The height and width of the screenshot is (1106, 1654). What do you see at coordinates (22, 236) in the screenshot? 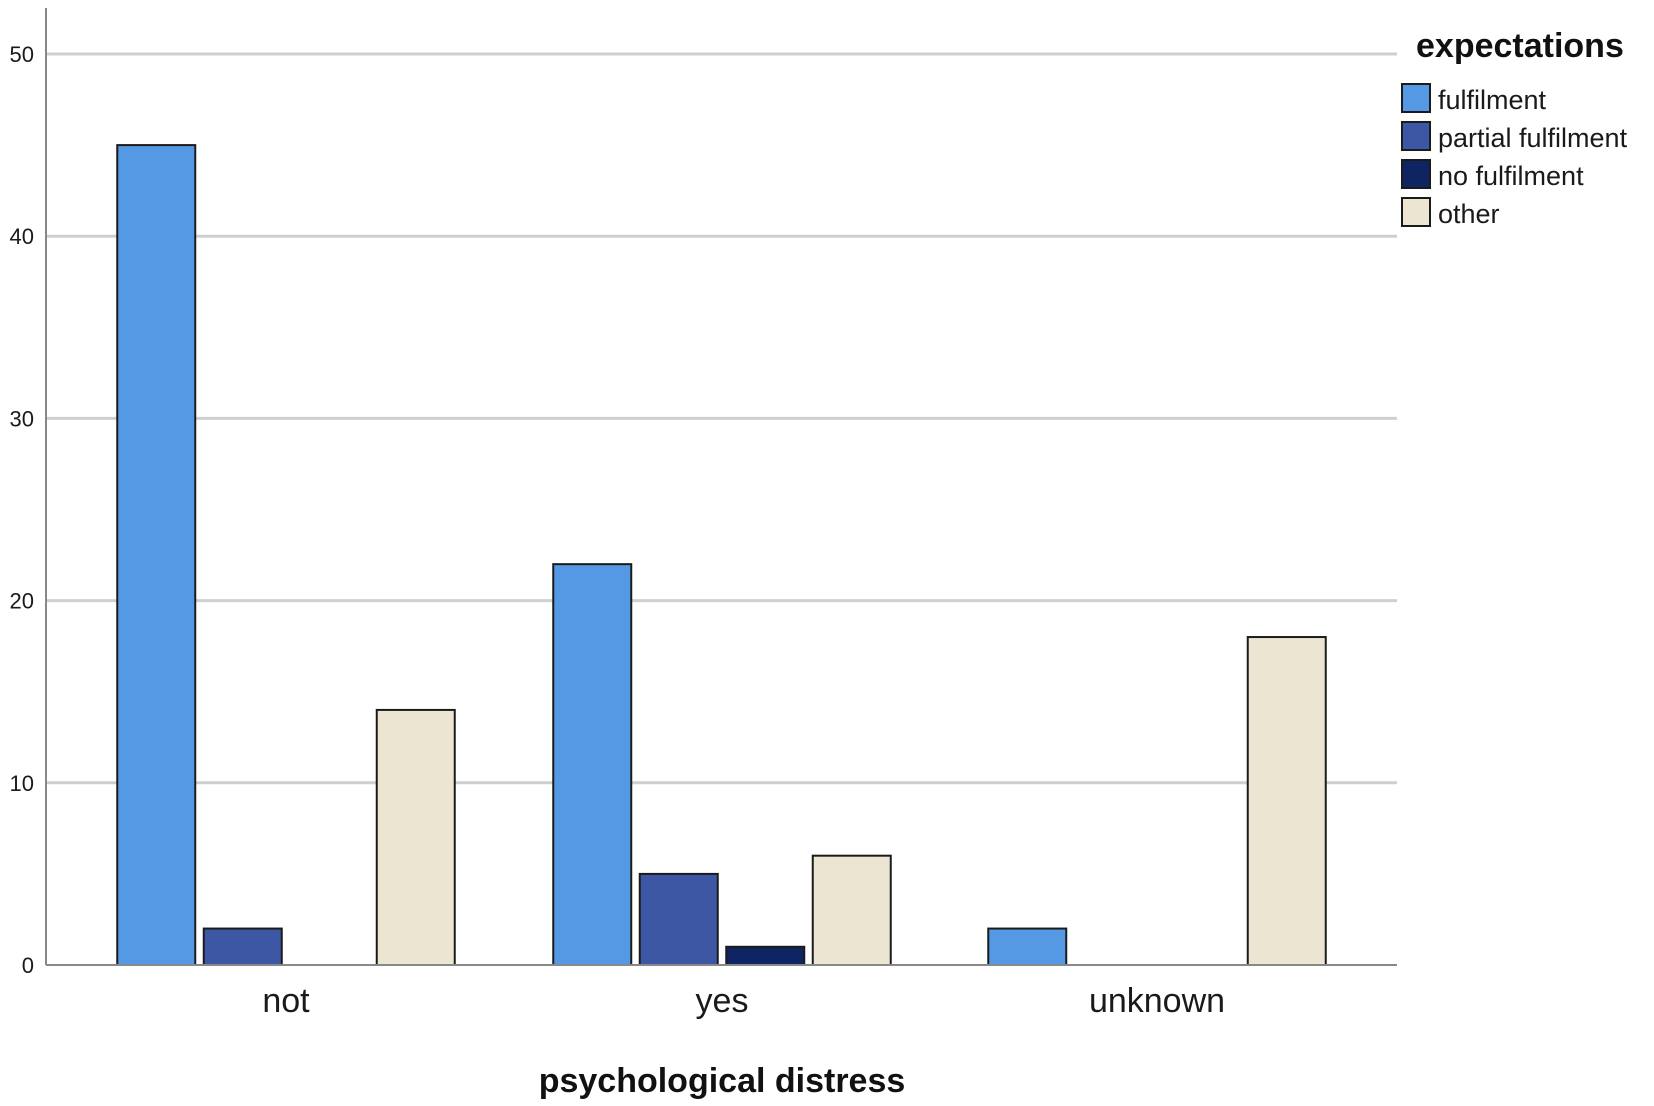
I see `y-tick-label: 40` at bounding box center [22, 236].